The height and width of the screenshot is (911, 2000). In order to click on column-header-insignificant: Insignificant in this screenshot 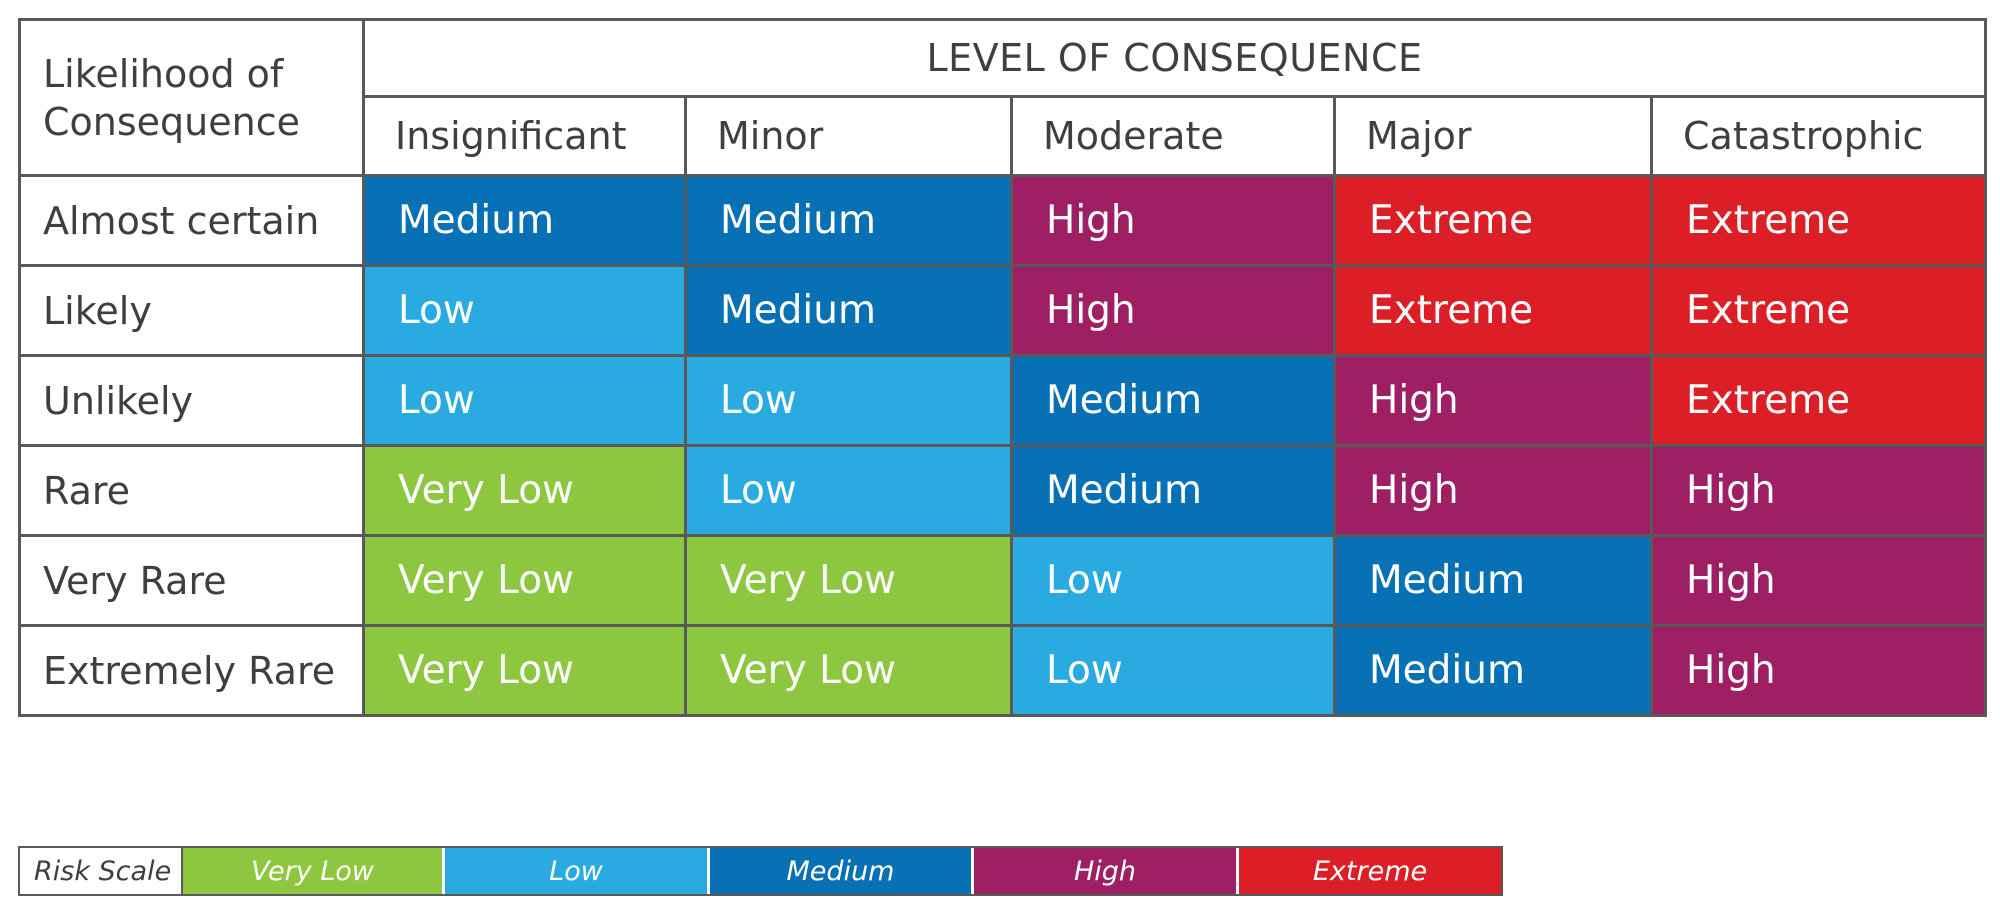, I will do `click(524, 136)`.